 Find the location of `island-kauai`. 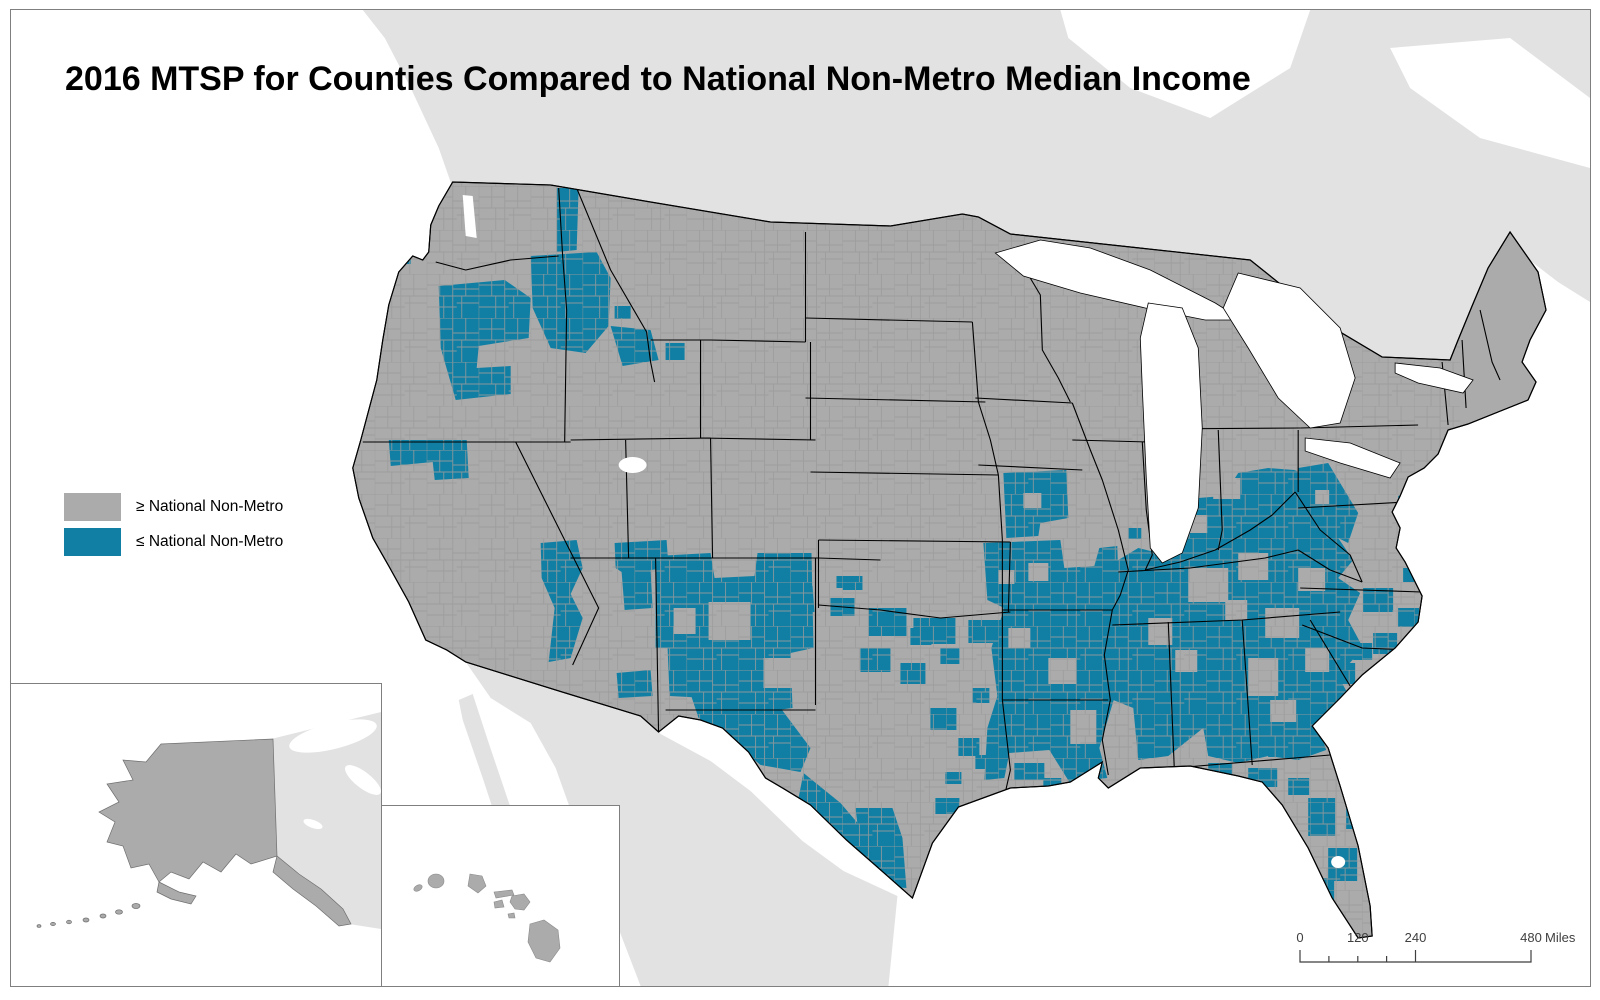

island-kauai is located at coordinates (436, 881).